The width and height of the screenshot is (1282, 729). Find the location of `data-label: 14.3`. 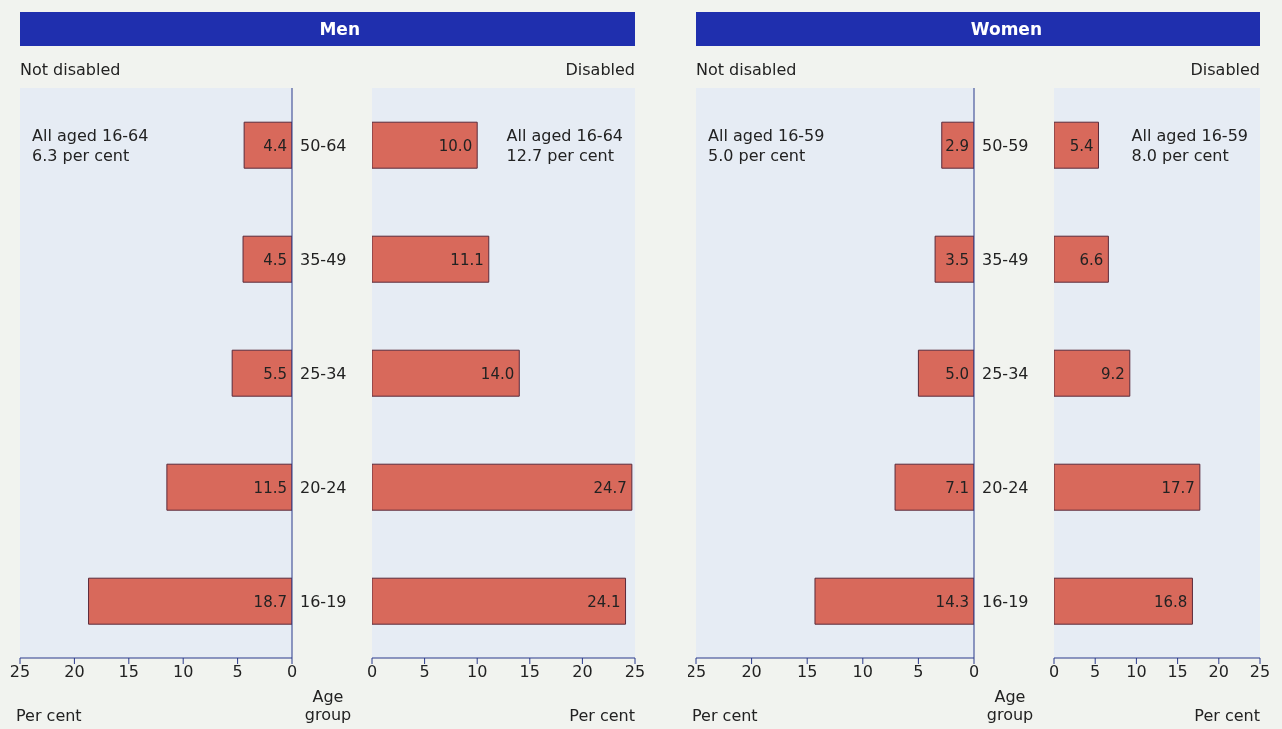

data-label: 14.3 is located at coordinates (952, 601).